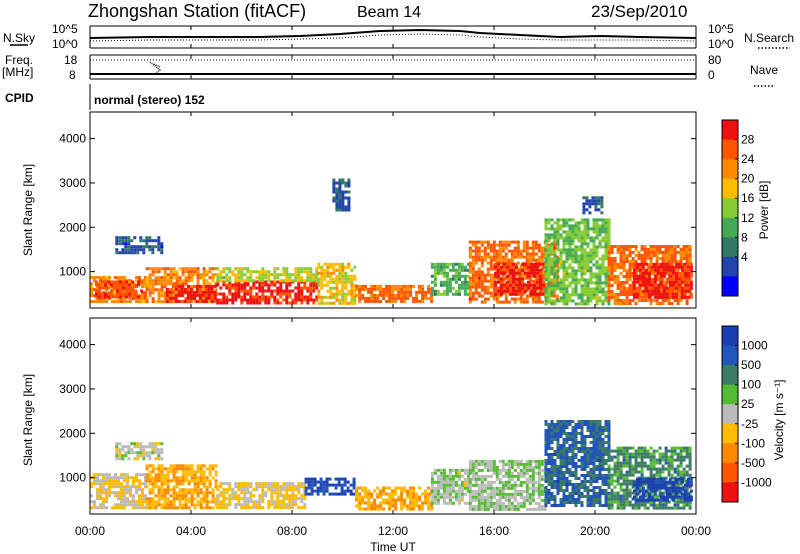 This screenshot has height=554, width=800. Describe the element at coordinates (72, 139) in the screenshot. I see `y-tick-label: 4000` at that location.